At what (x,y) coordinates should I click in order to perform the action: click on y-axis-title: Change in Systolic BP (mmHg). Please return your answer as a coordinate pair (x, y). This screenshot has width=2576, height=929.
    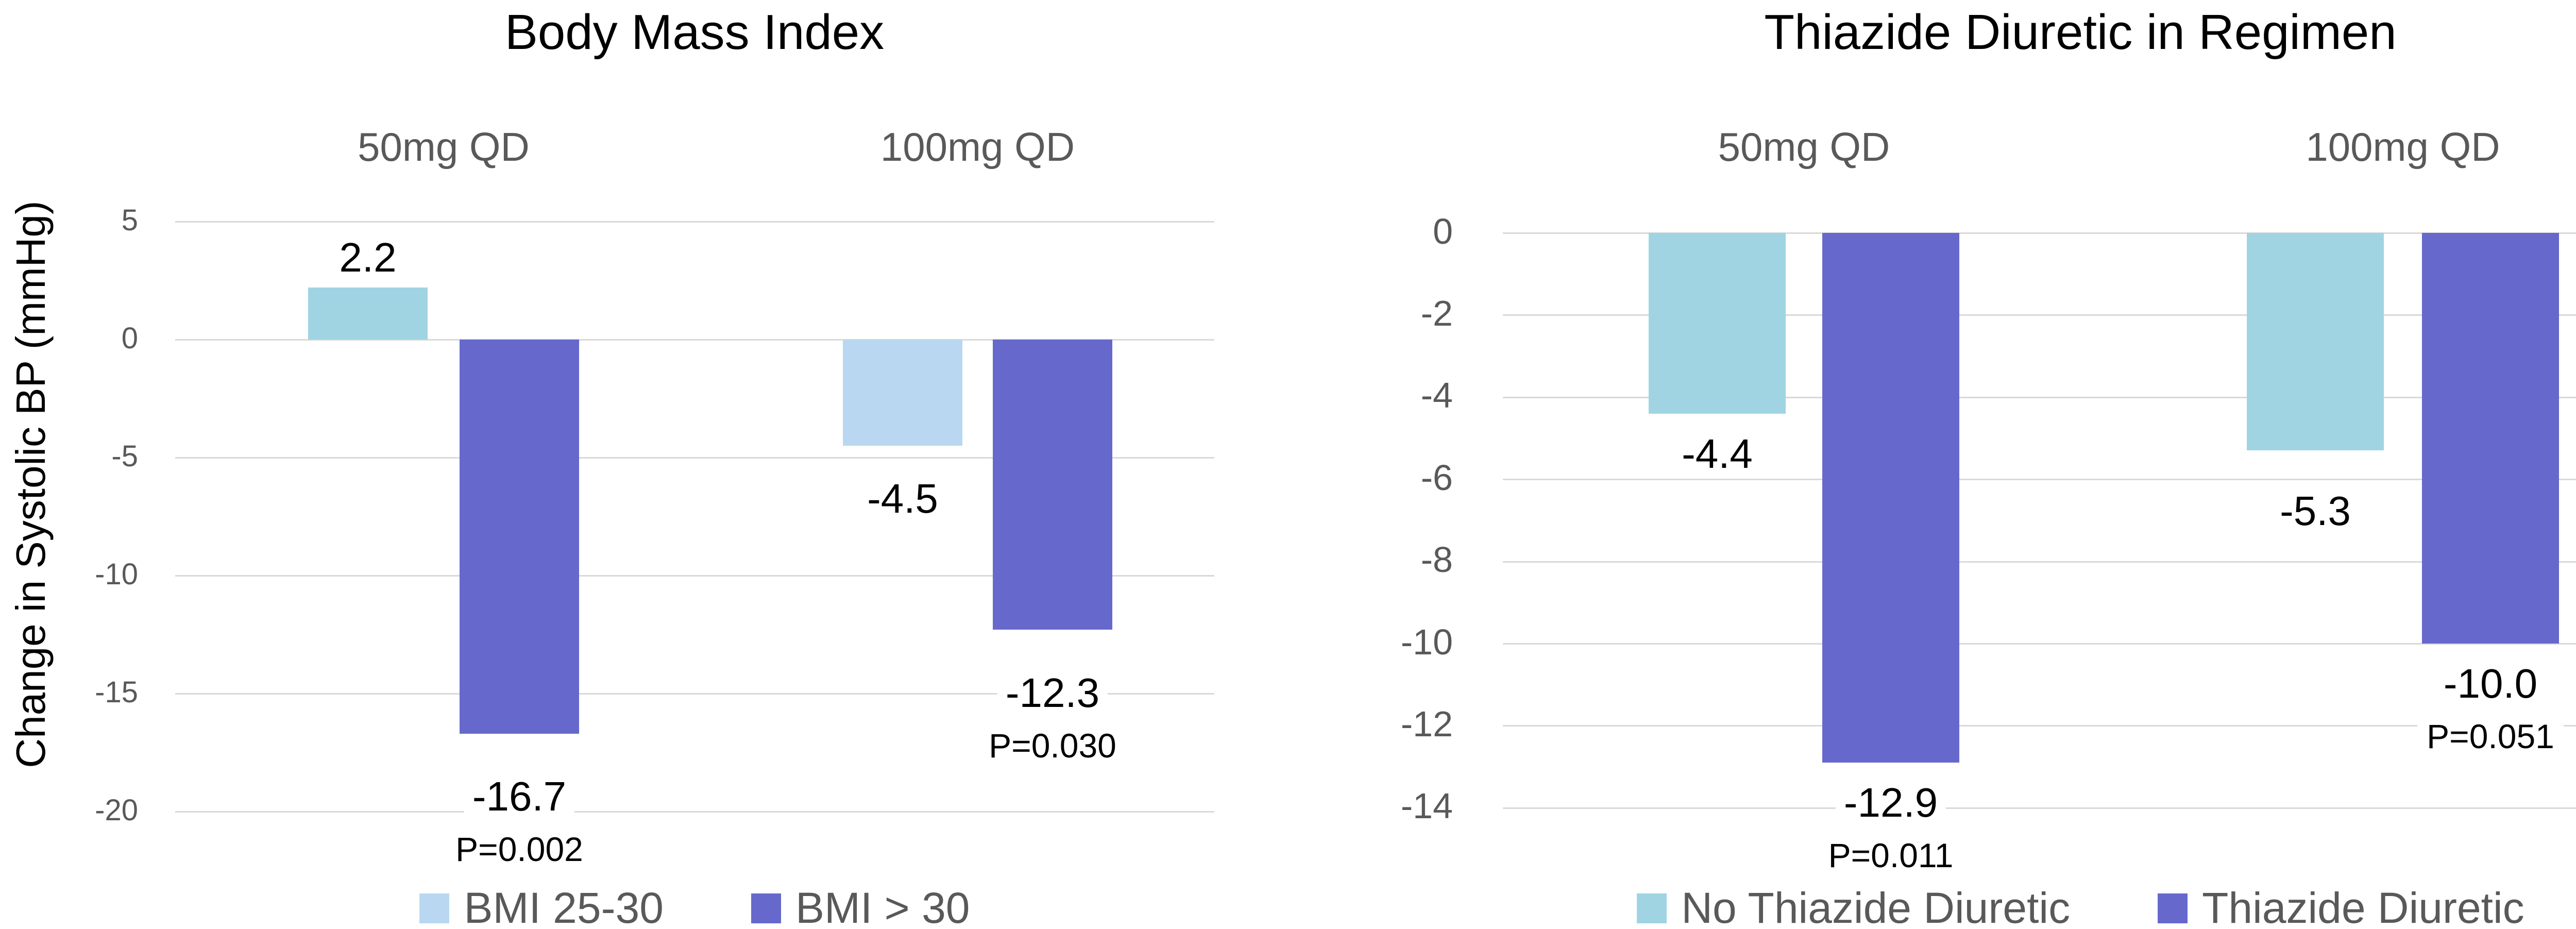
    Looking at the image, I should click on (31, 484).